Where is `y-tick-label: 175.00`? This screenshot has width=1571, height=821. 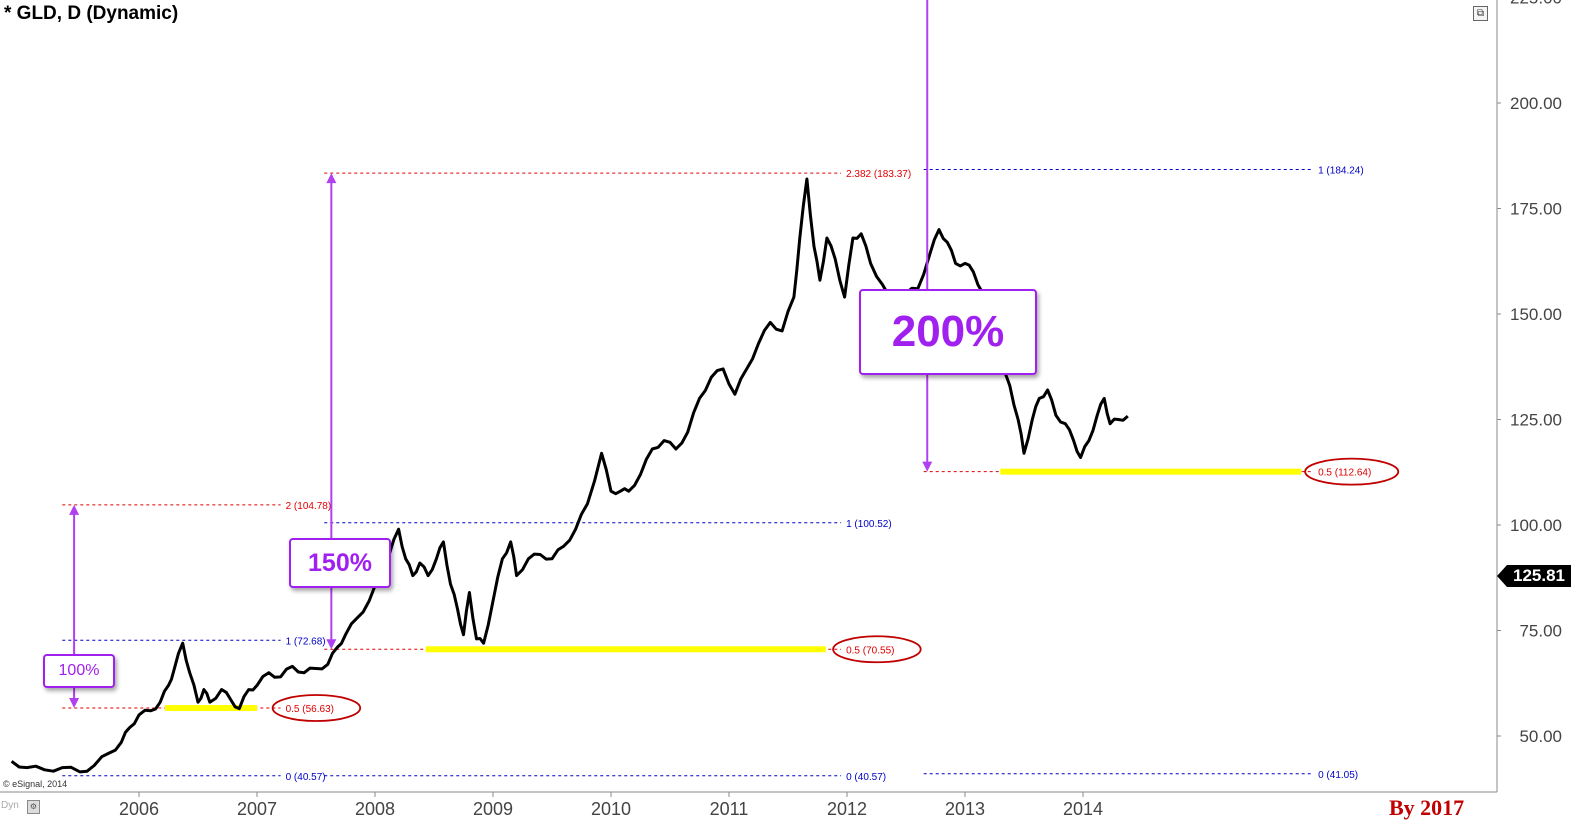 y-tick-label: 175.00 is located at coordinates (1536, 209).